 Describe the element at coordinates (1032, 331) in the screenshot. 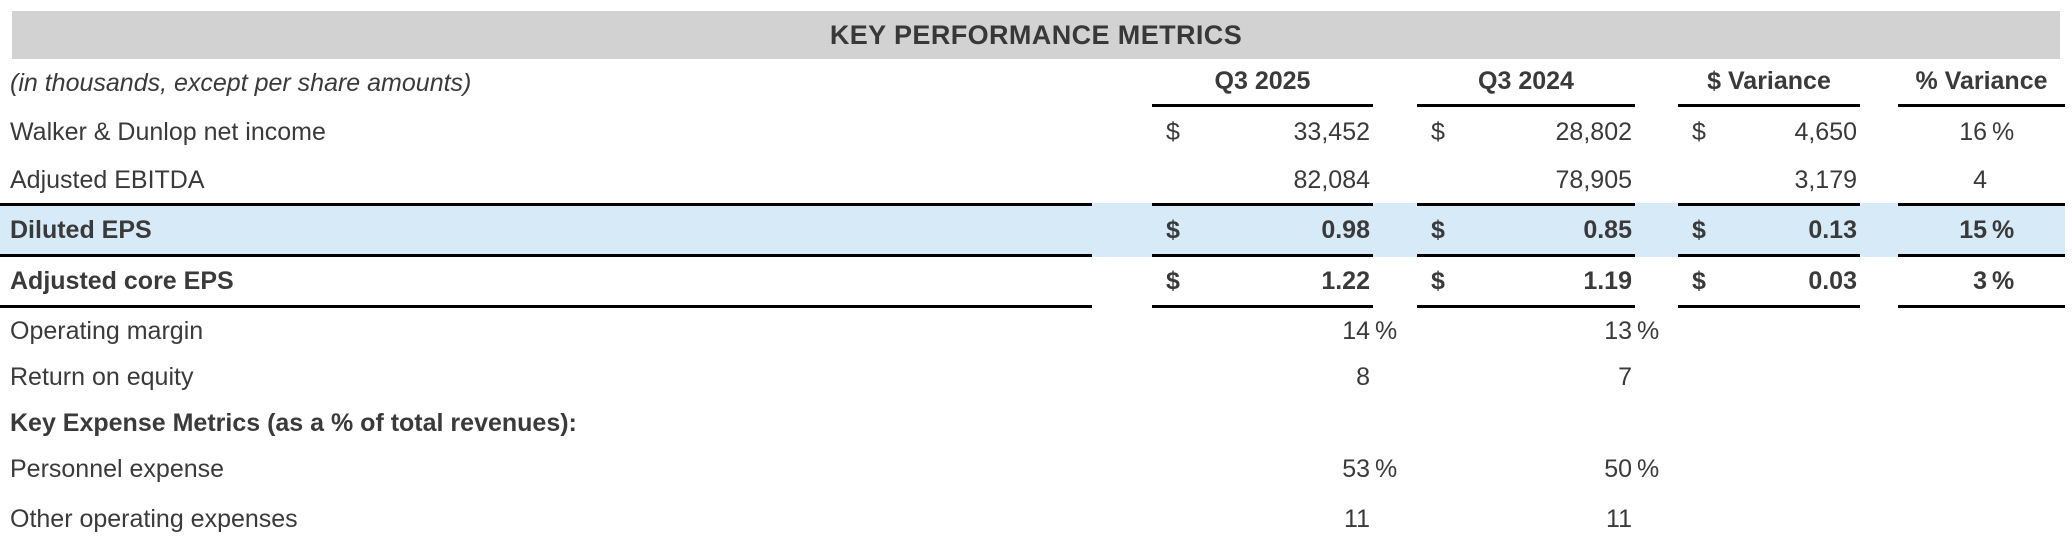

I see `table-row: Operating margin 14 % 13 %` at that location.